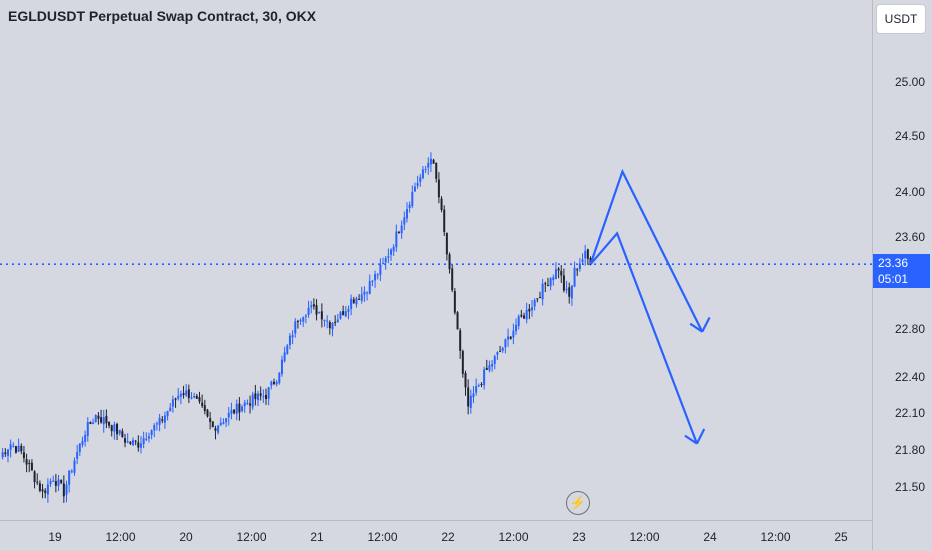 Image resolution: width=932 pixels, height=551 pixels. What do you see at coordinates (186, 537) in the screenshot?
I see `time-tick-label: 20` at bounding box center [186, 537].